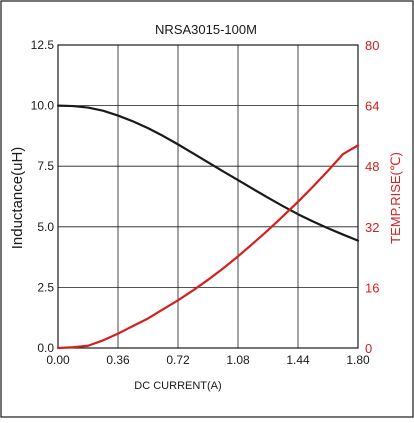 The image size is (414, 423). What do you see at coordinates (178, 360) in the screenshot?
I see `x-tick-label: 0.72` at bounding box center [178, 360].